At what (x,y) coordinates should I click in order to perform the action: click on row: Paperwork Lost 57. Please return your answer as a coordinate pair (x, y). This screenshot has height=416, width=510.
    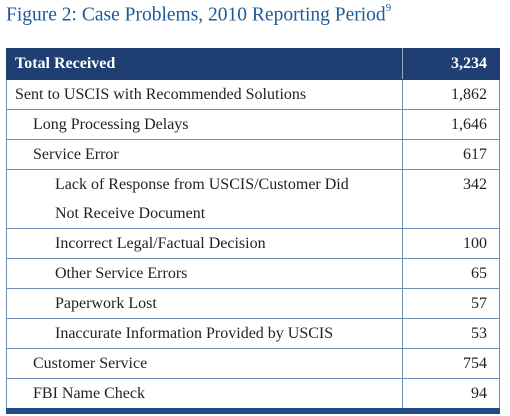
    Looking at the image, I should click on (253, 303).